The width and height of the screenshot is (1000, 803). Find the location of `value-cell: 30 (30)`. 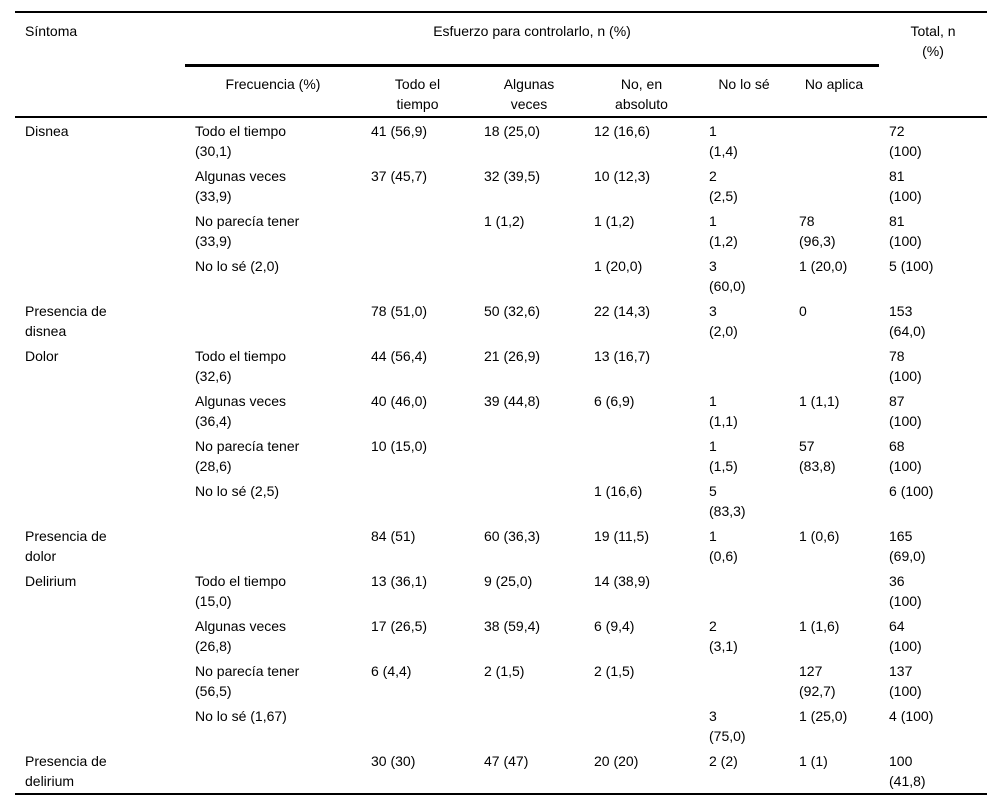

value-cell: 30 (30) is located at coordinates (393, 761).